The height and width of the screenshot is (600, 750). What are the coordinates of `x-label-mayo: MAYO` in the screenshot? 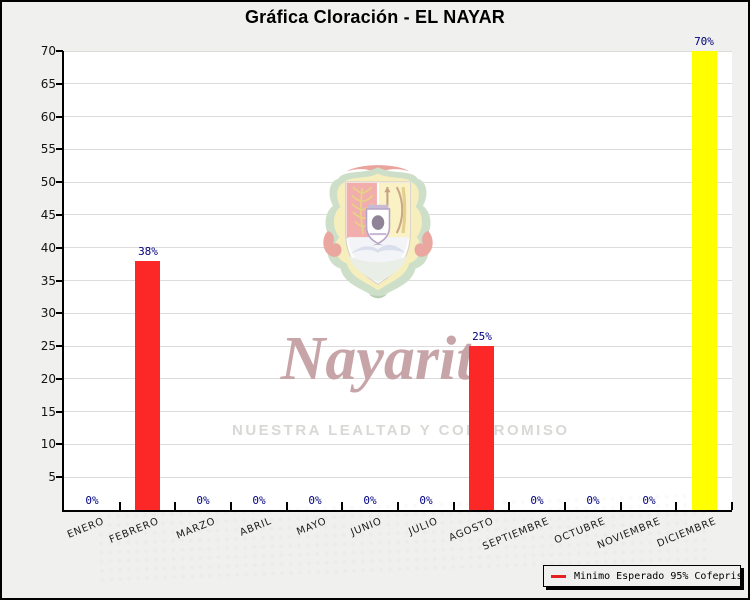 It's located at (311, 527).